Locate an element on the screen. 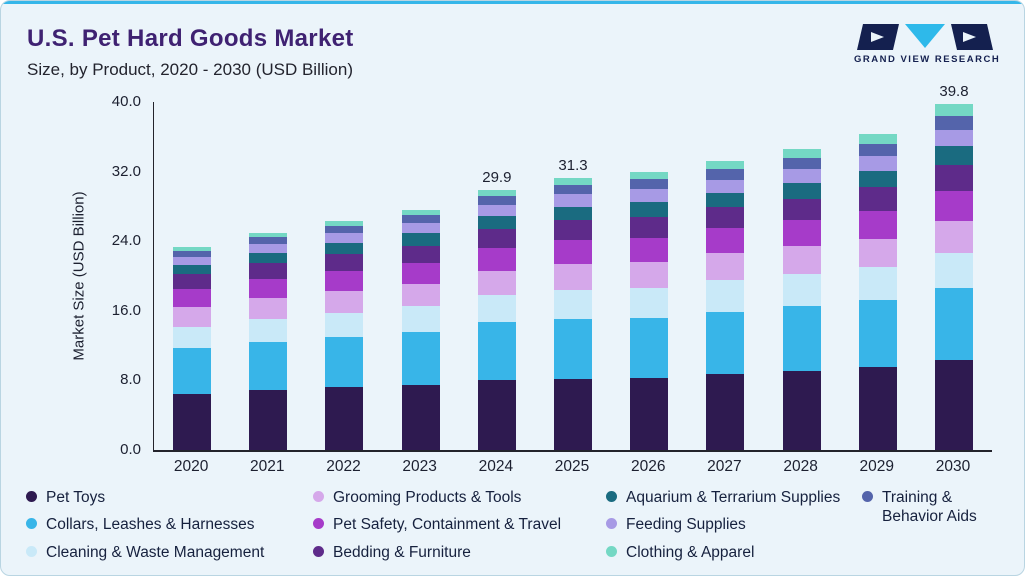  legend-item-aquarium-terrarium-supplies: Aquarium & Terrarium Supplies is located at coordinates (734, 497).